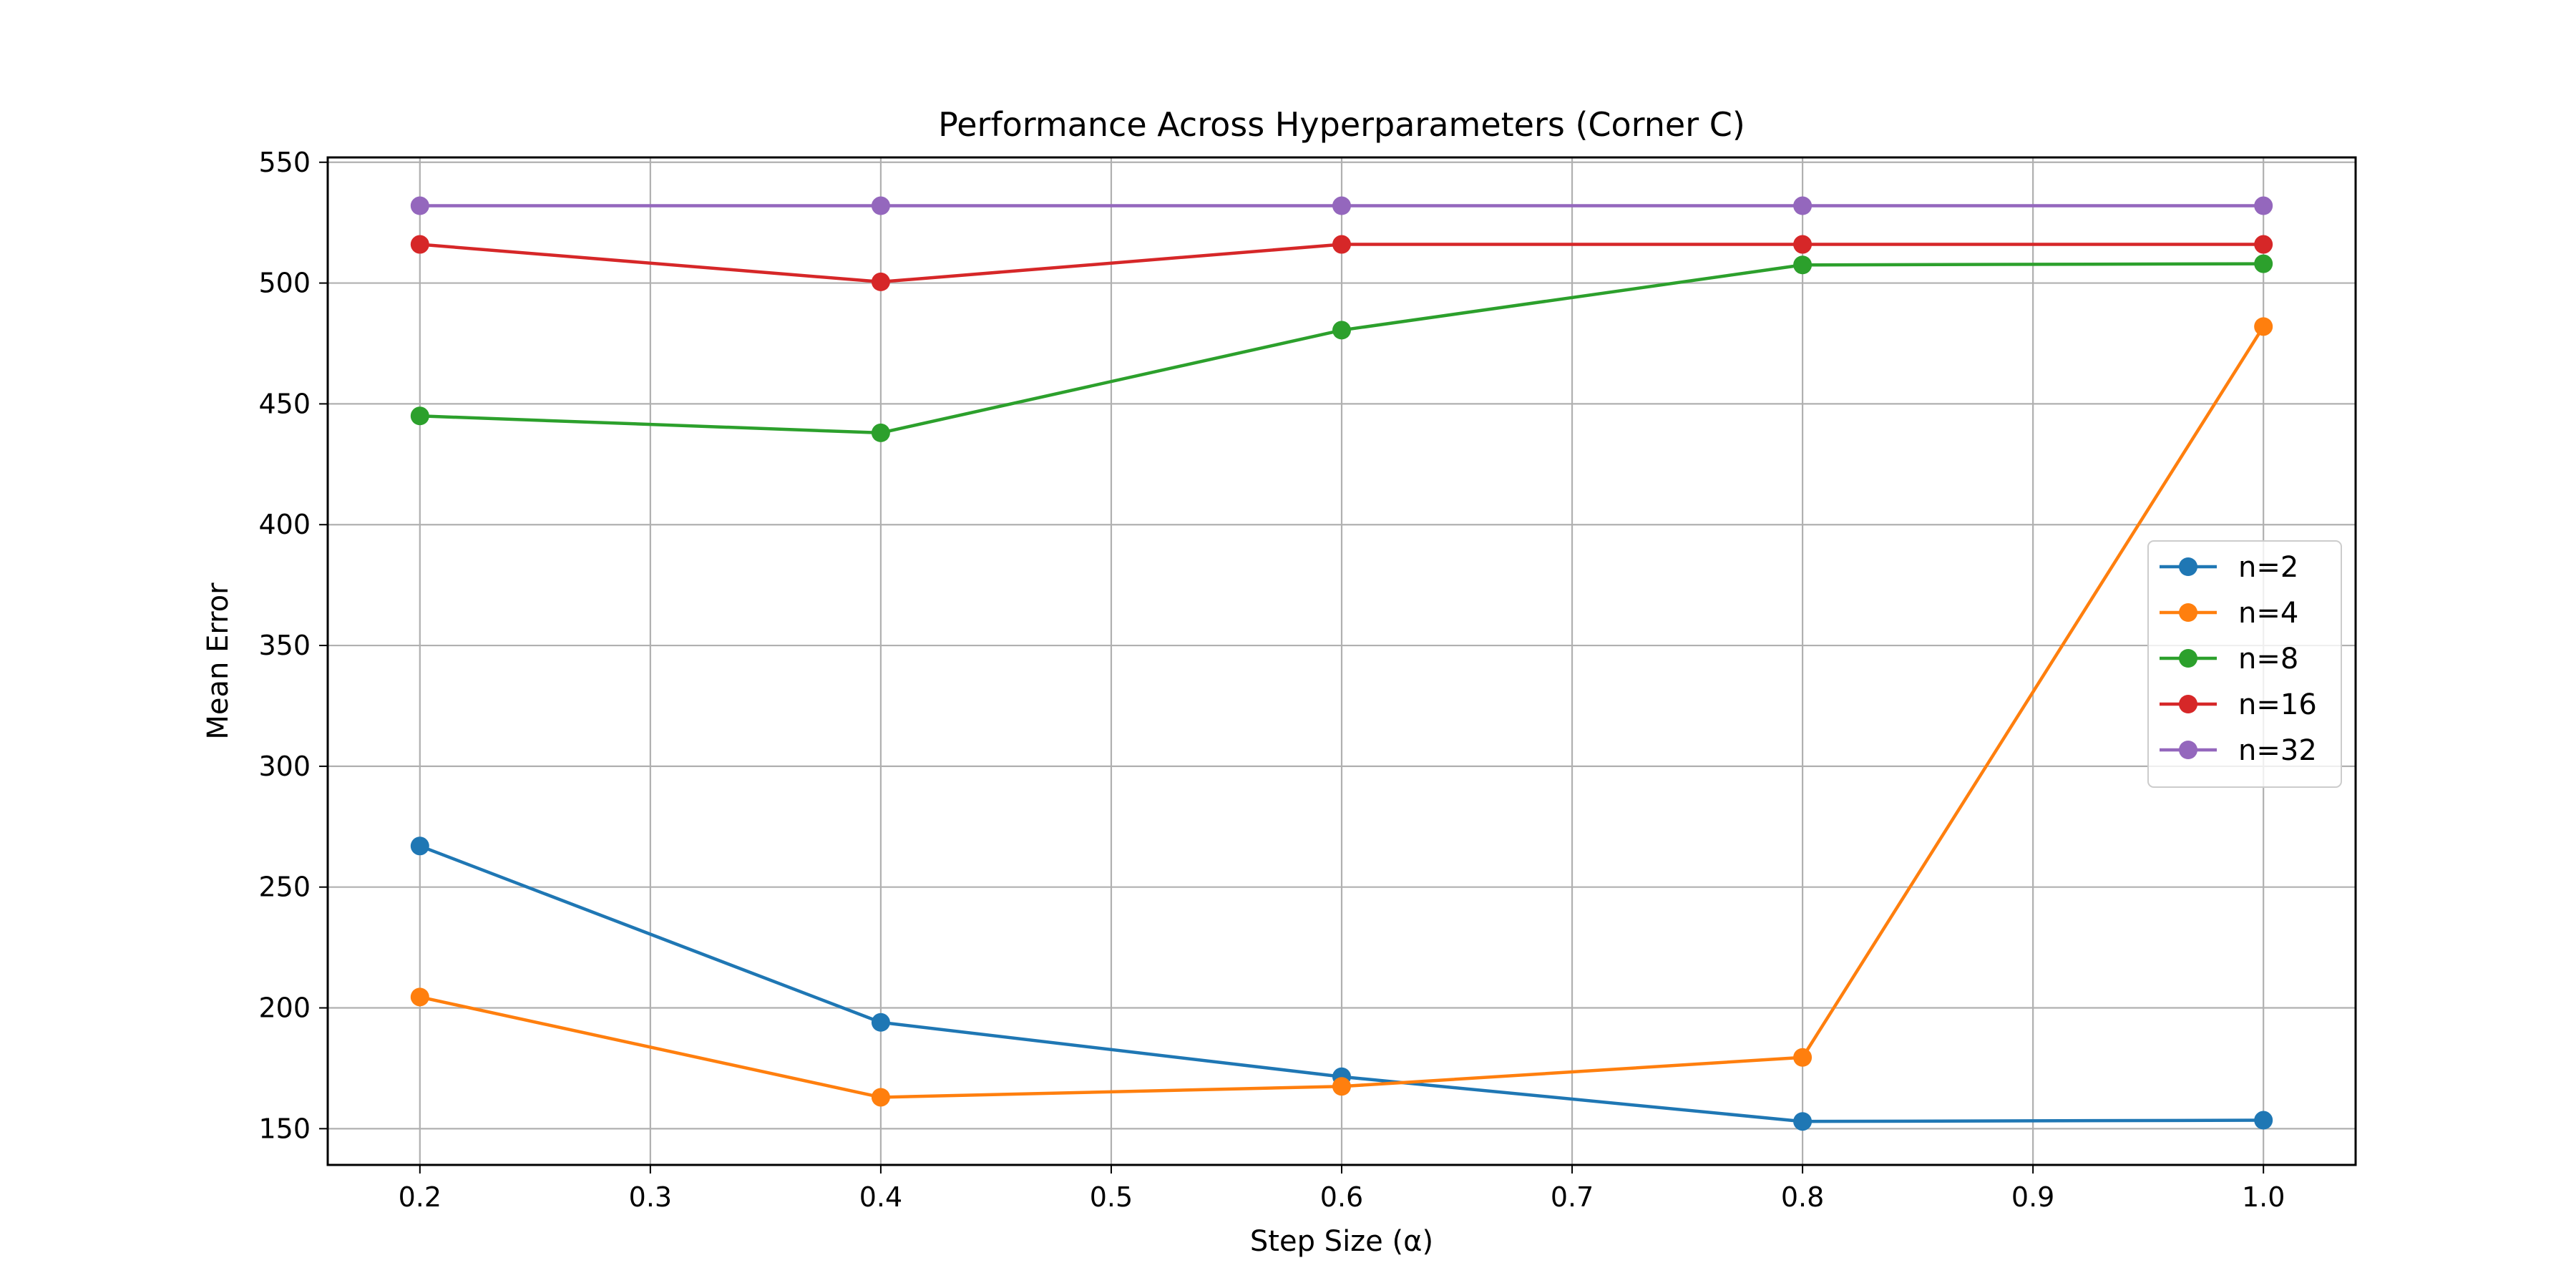  I want to click on y-axis-label: Mean Error, so click(218, 661).